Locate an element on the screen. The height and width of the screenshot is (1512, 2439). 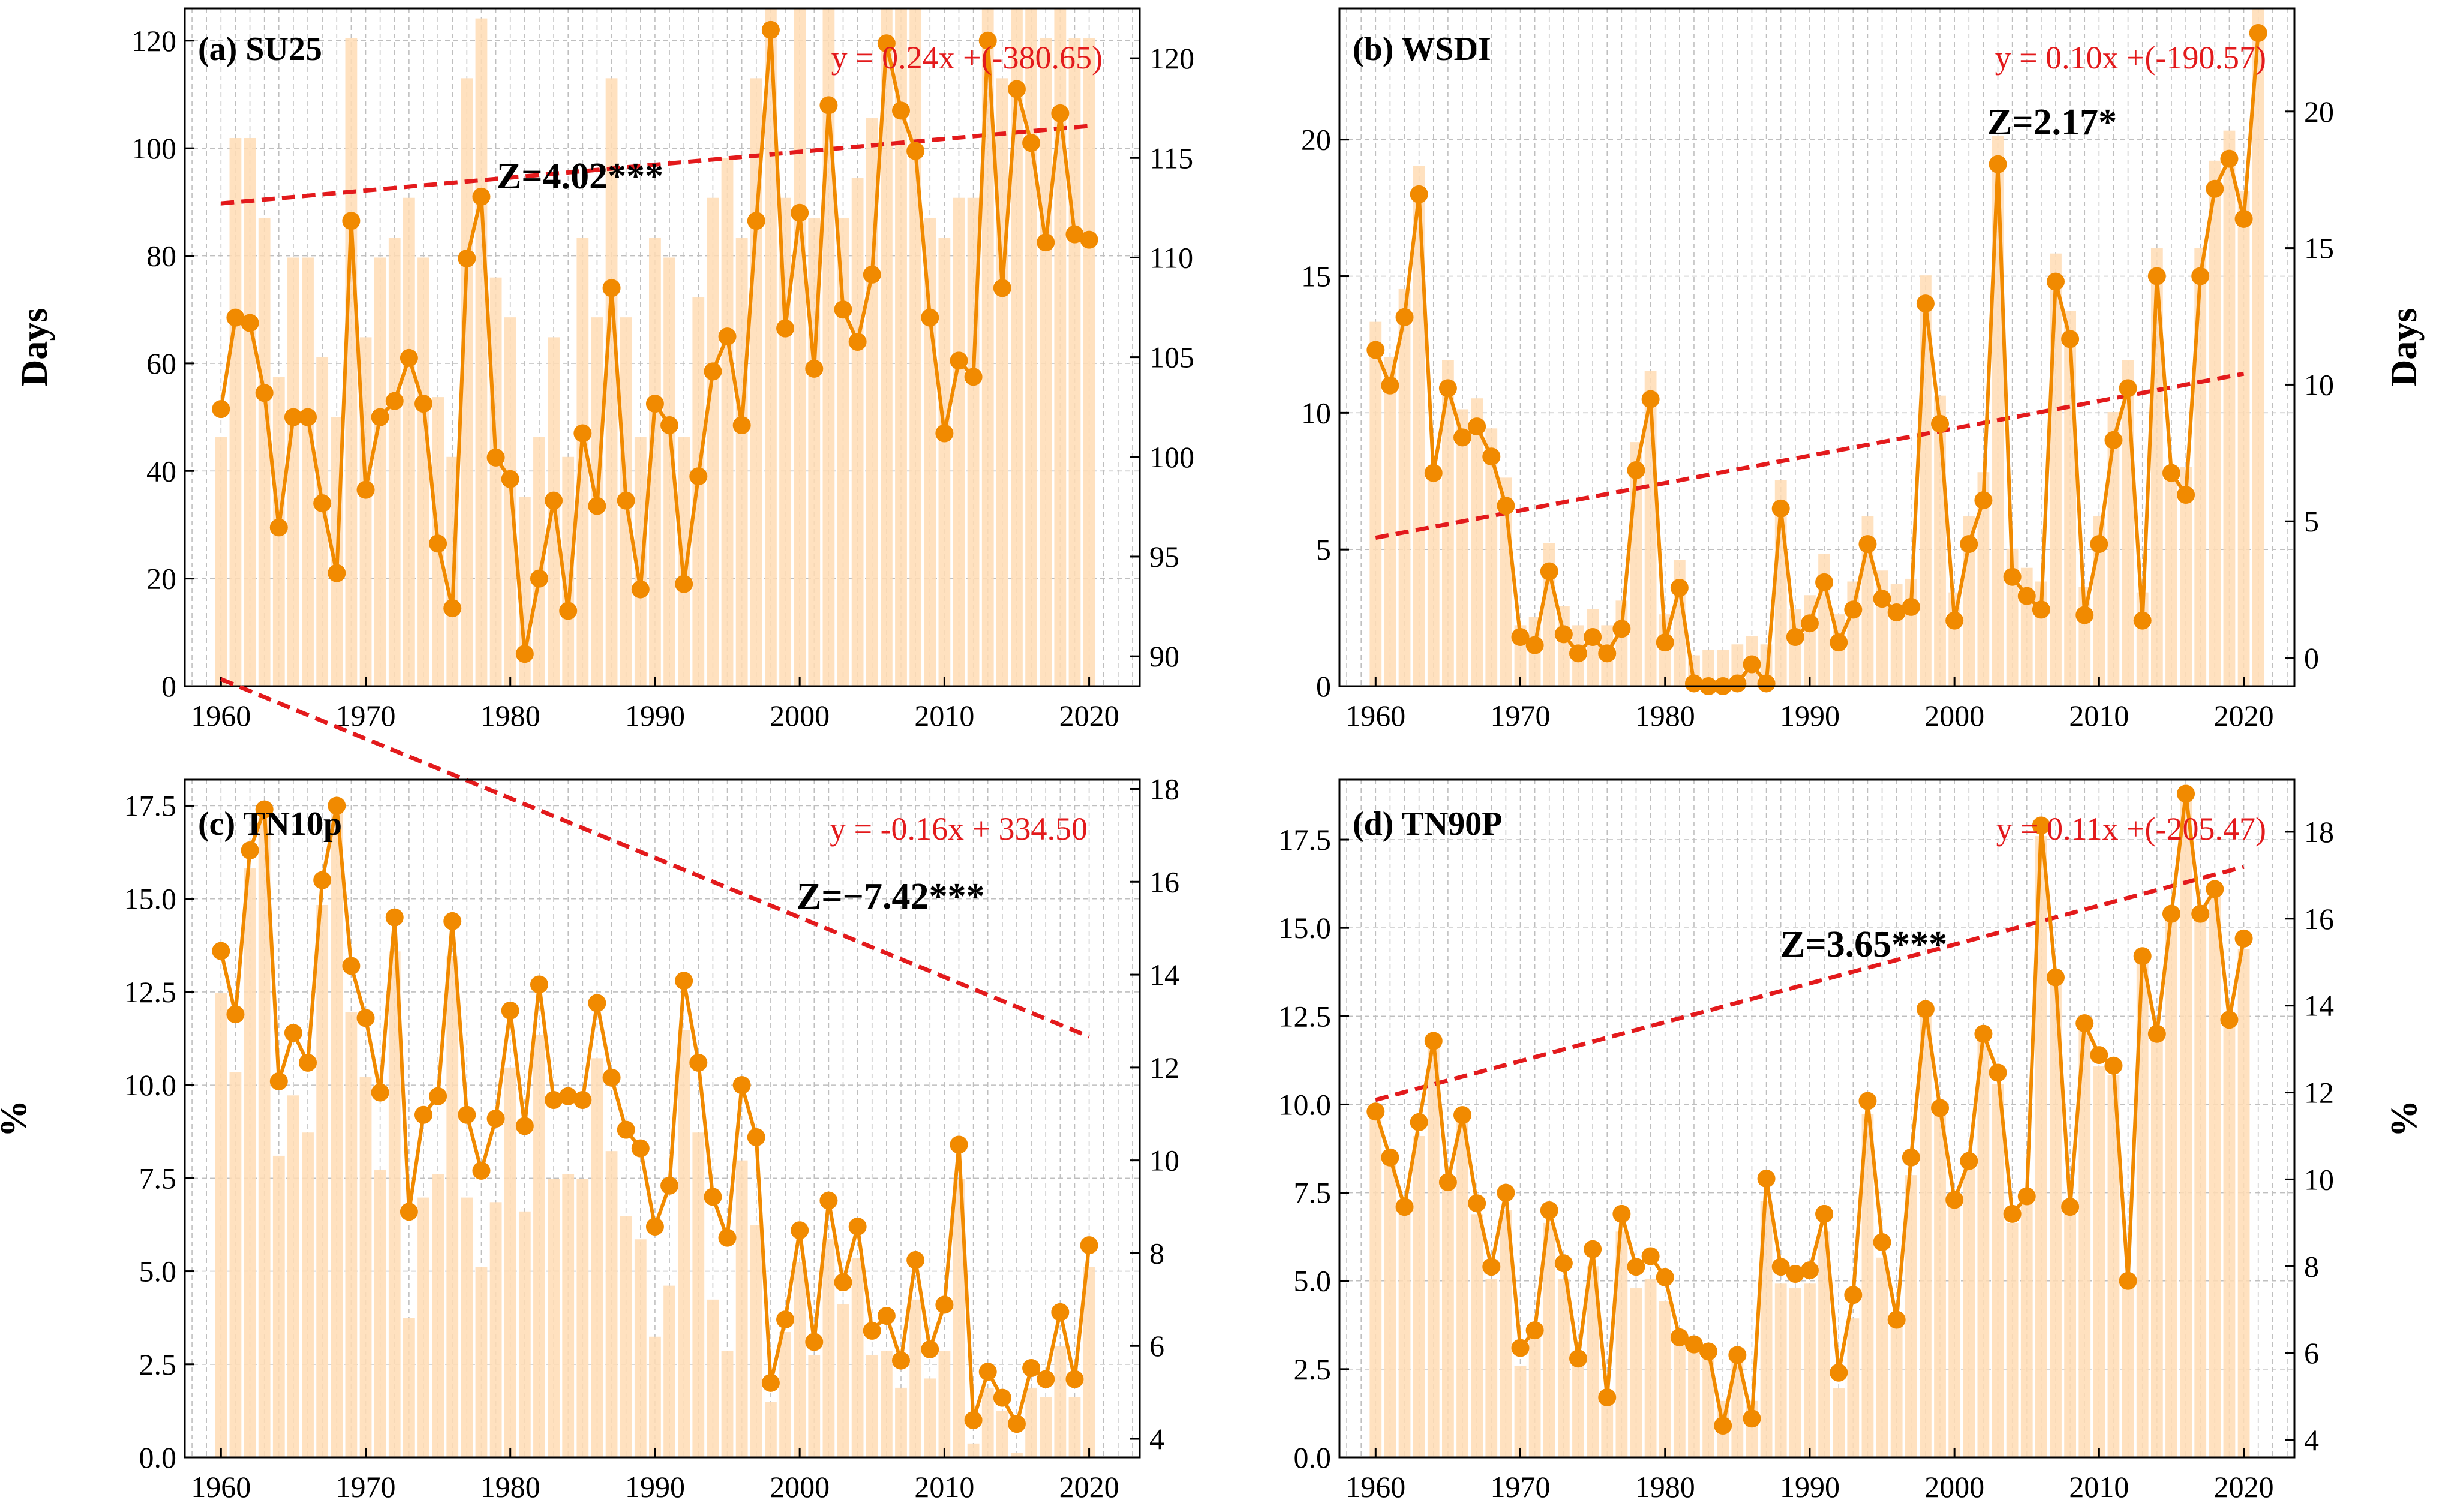
left-tick-label: 60 is located at coordinates (161, 363).